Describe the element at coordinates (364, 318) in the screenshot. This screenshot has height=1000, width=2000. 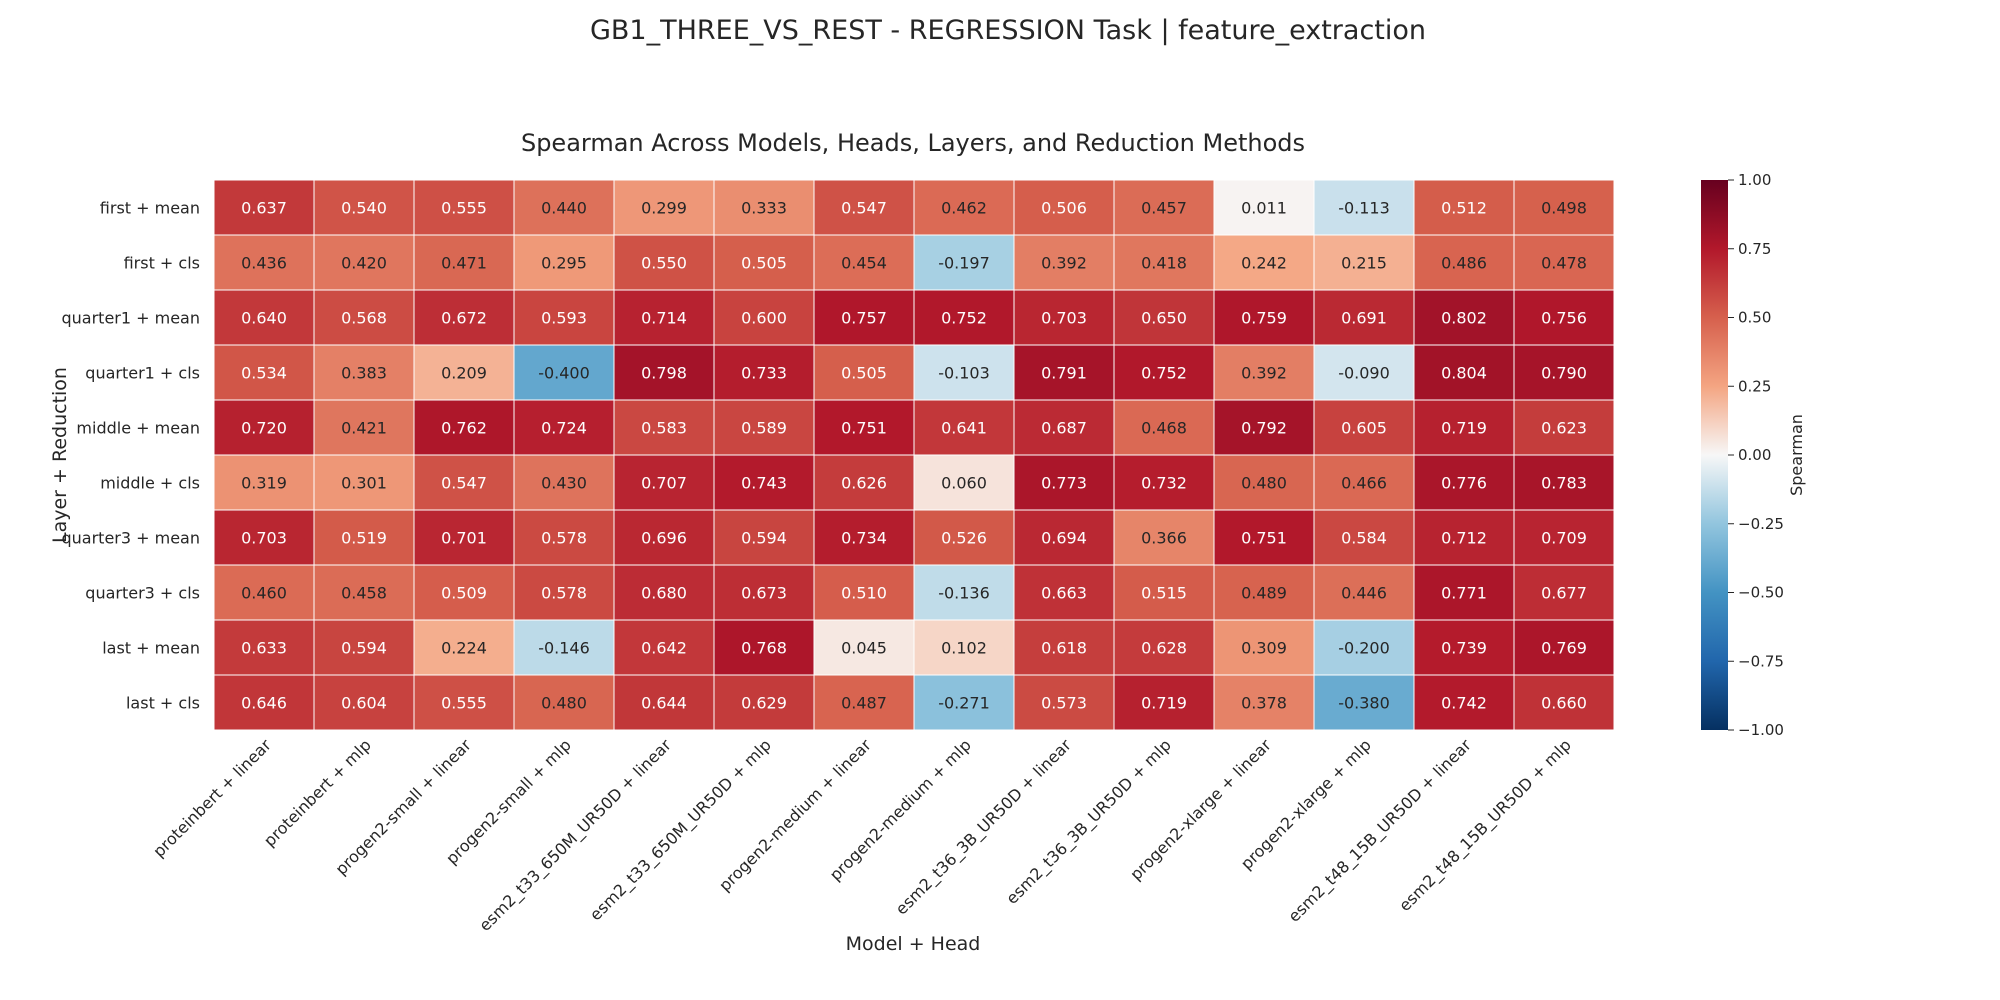
I see `cell-value-label: 0.568` at that location.